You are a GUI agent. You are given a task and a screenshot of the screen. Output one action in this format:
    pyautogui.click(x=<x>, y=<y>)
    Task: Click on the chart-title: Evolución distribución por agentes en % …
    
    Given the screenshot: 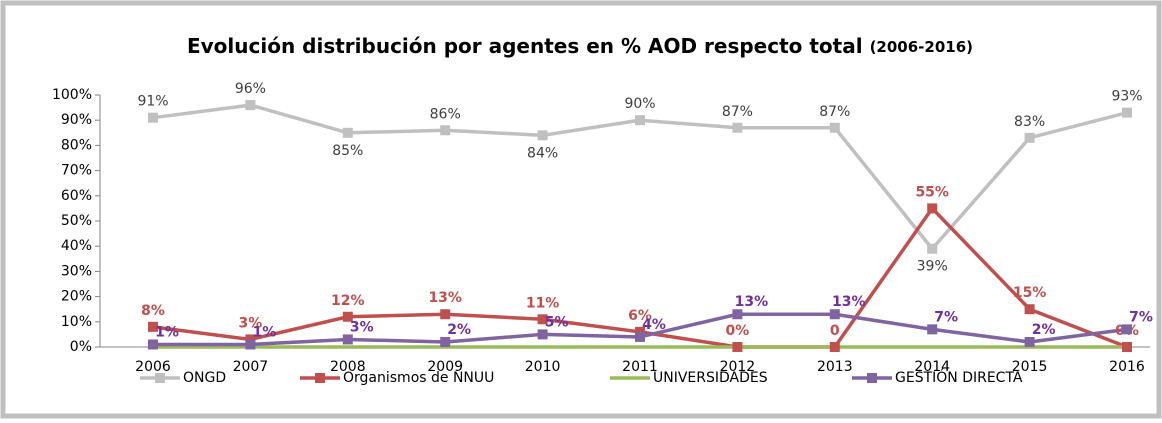 What is the action you would take?
    pyautogui.click(x=580, y=46)
    